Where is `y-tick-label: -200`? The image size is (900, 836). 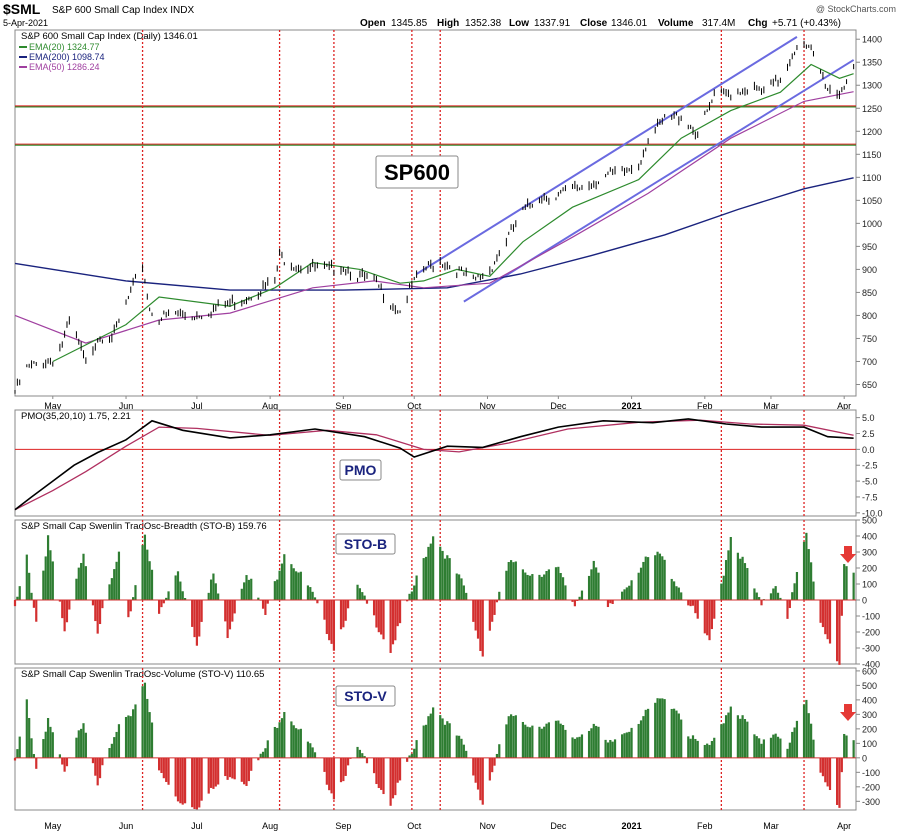 y-tick-label: -200 is located at coordinates (871, 633).